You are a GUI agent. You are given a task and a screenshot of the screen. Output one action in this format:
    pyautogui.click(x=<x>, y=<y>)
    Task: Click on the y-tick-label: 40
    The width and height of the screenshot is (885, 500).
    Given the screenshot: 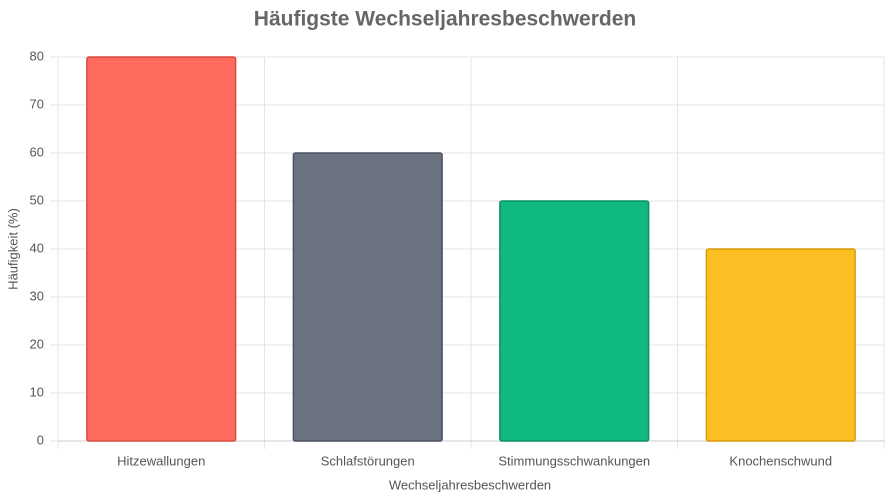 What is the action you would take?
    pyautogui.click(x=37, y=247)
    